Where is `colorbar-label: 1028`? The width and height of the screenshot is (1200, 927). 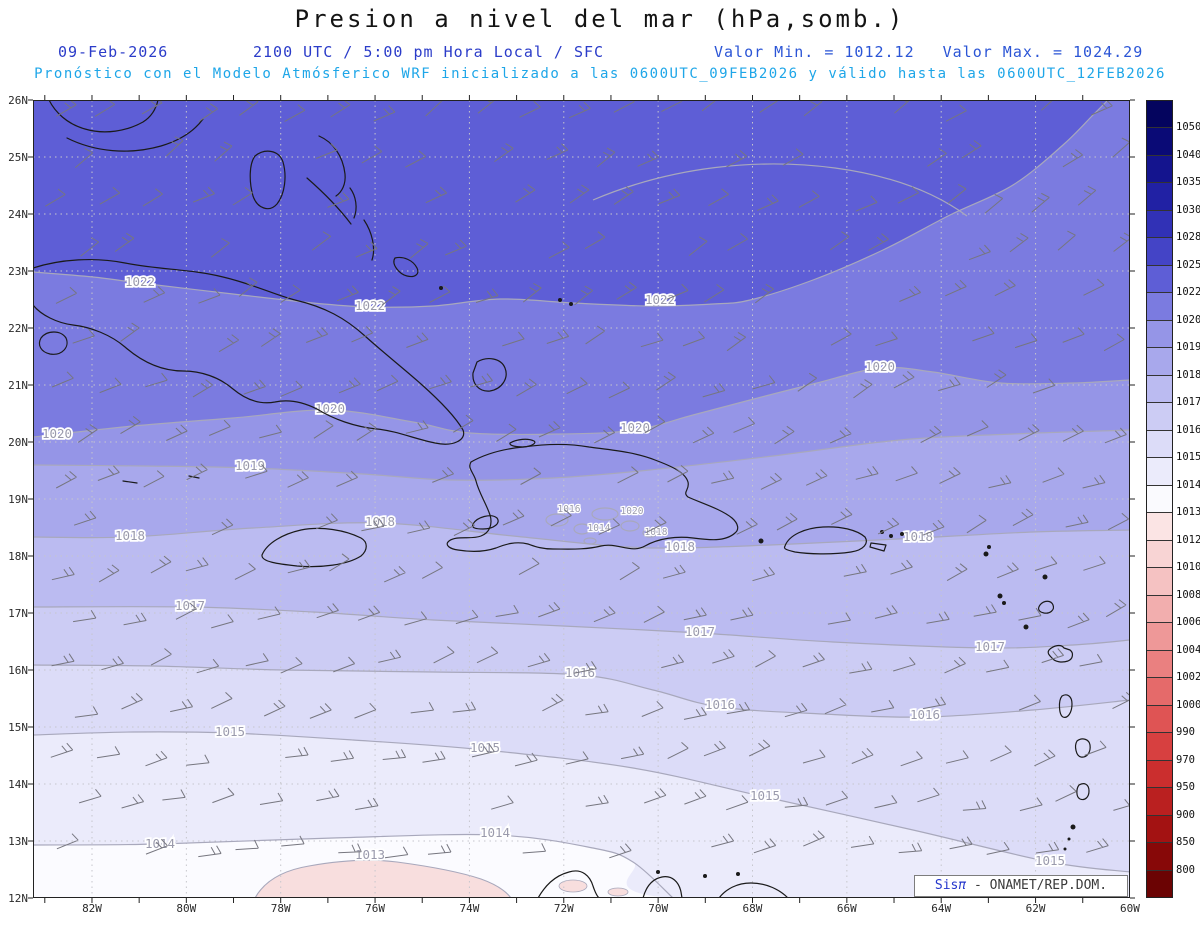 colorbar-label: 1028 is located at coordinates (1188, 237).